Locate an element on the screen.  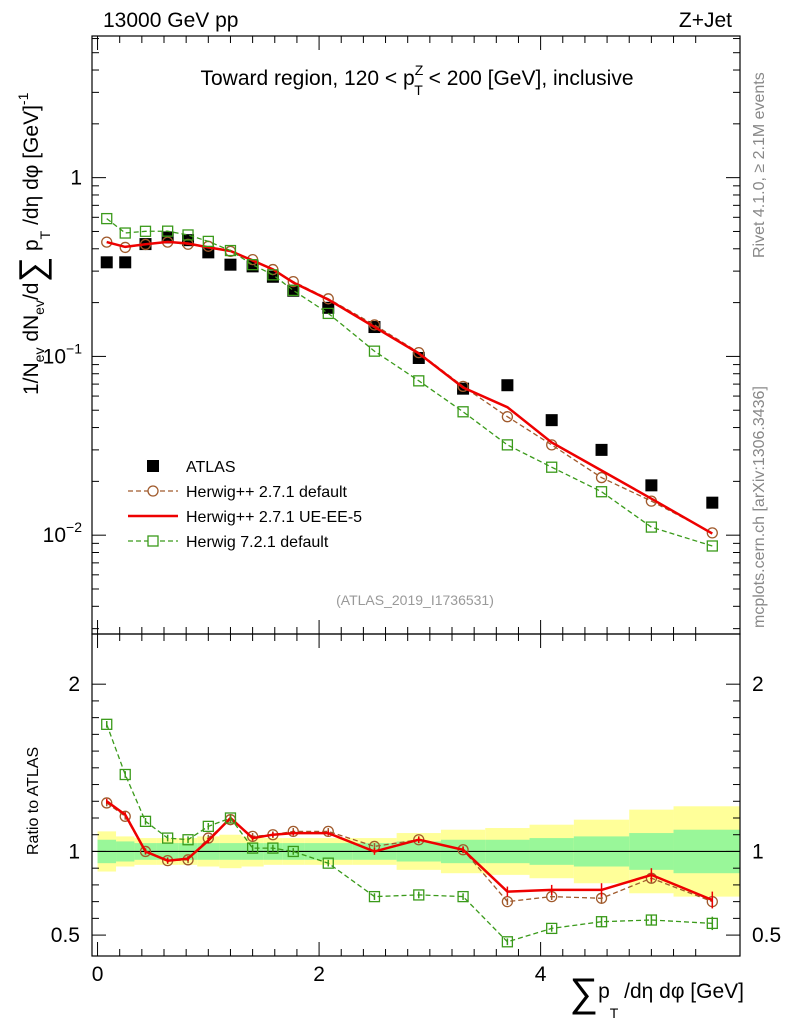
ratio-y-tick-label: 0.5 is located at coordinates (65, 935).